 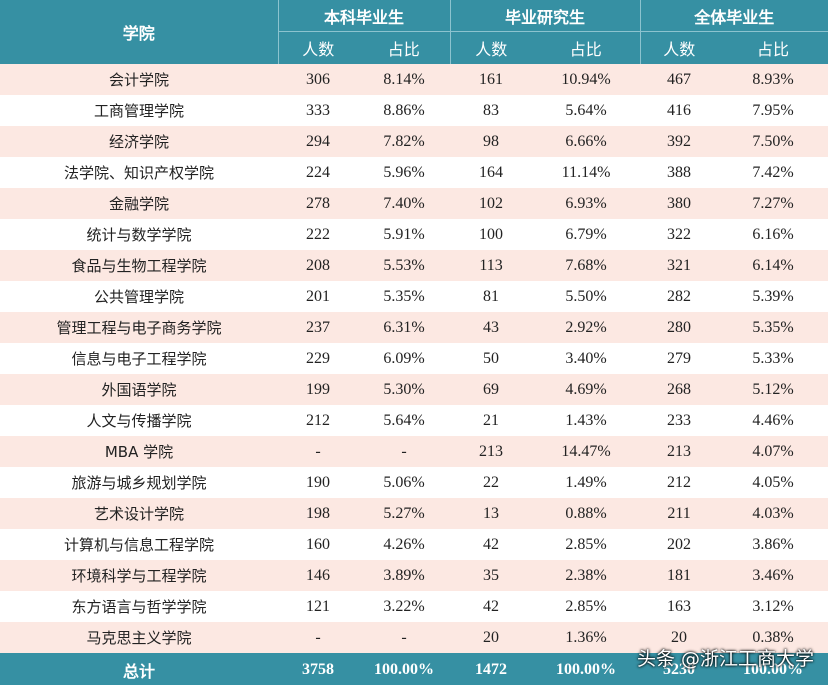 What do you see at coordinates (139, 328) in the screenshot?
I see `college-name: 管理工程与电子商务学院` at bounding box center [139, 328].